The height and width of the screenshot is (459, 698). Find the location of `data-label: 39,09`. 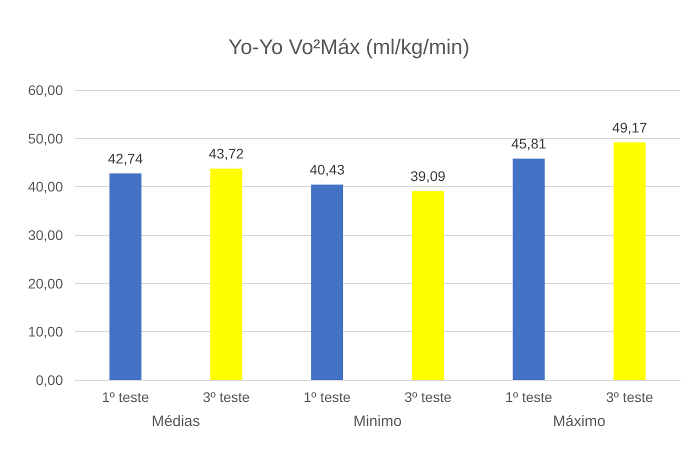

data-label: 39,09 is located at coordinates (428, 176).